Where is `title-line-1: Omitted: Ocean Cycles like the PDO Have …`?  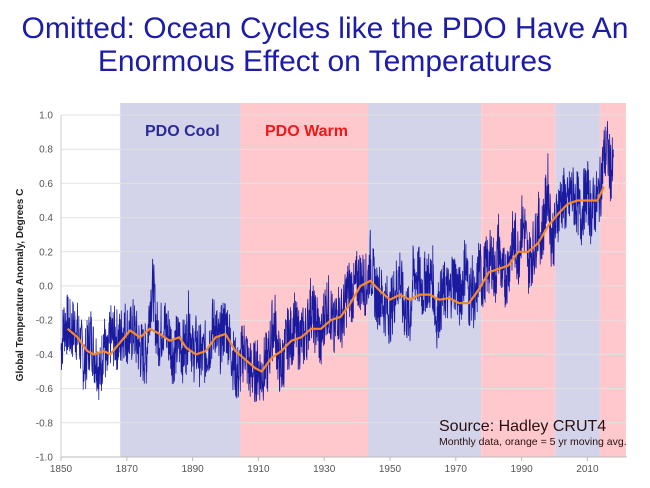
title-line-1: Omitted: Ocean Cycles like the PDO Have … is located at coordinates (325, 28).